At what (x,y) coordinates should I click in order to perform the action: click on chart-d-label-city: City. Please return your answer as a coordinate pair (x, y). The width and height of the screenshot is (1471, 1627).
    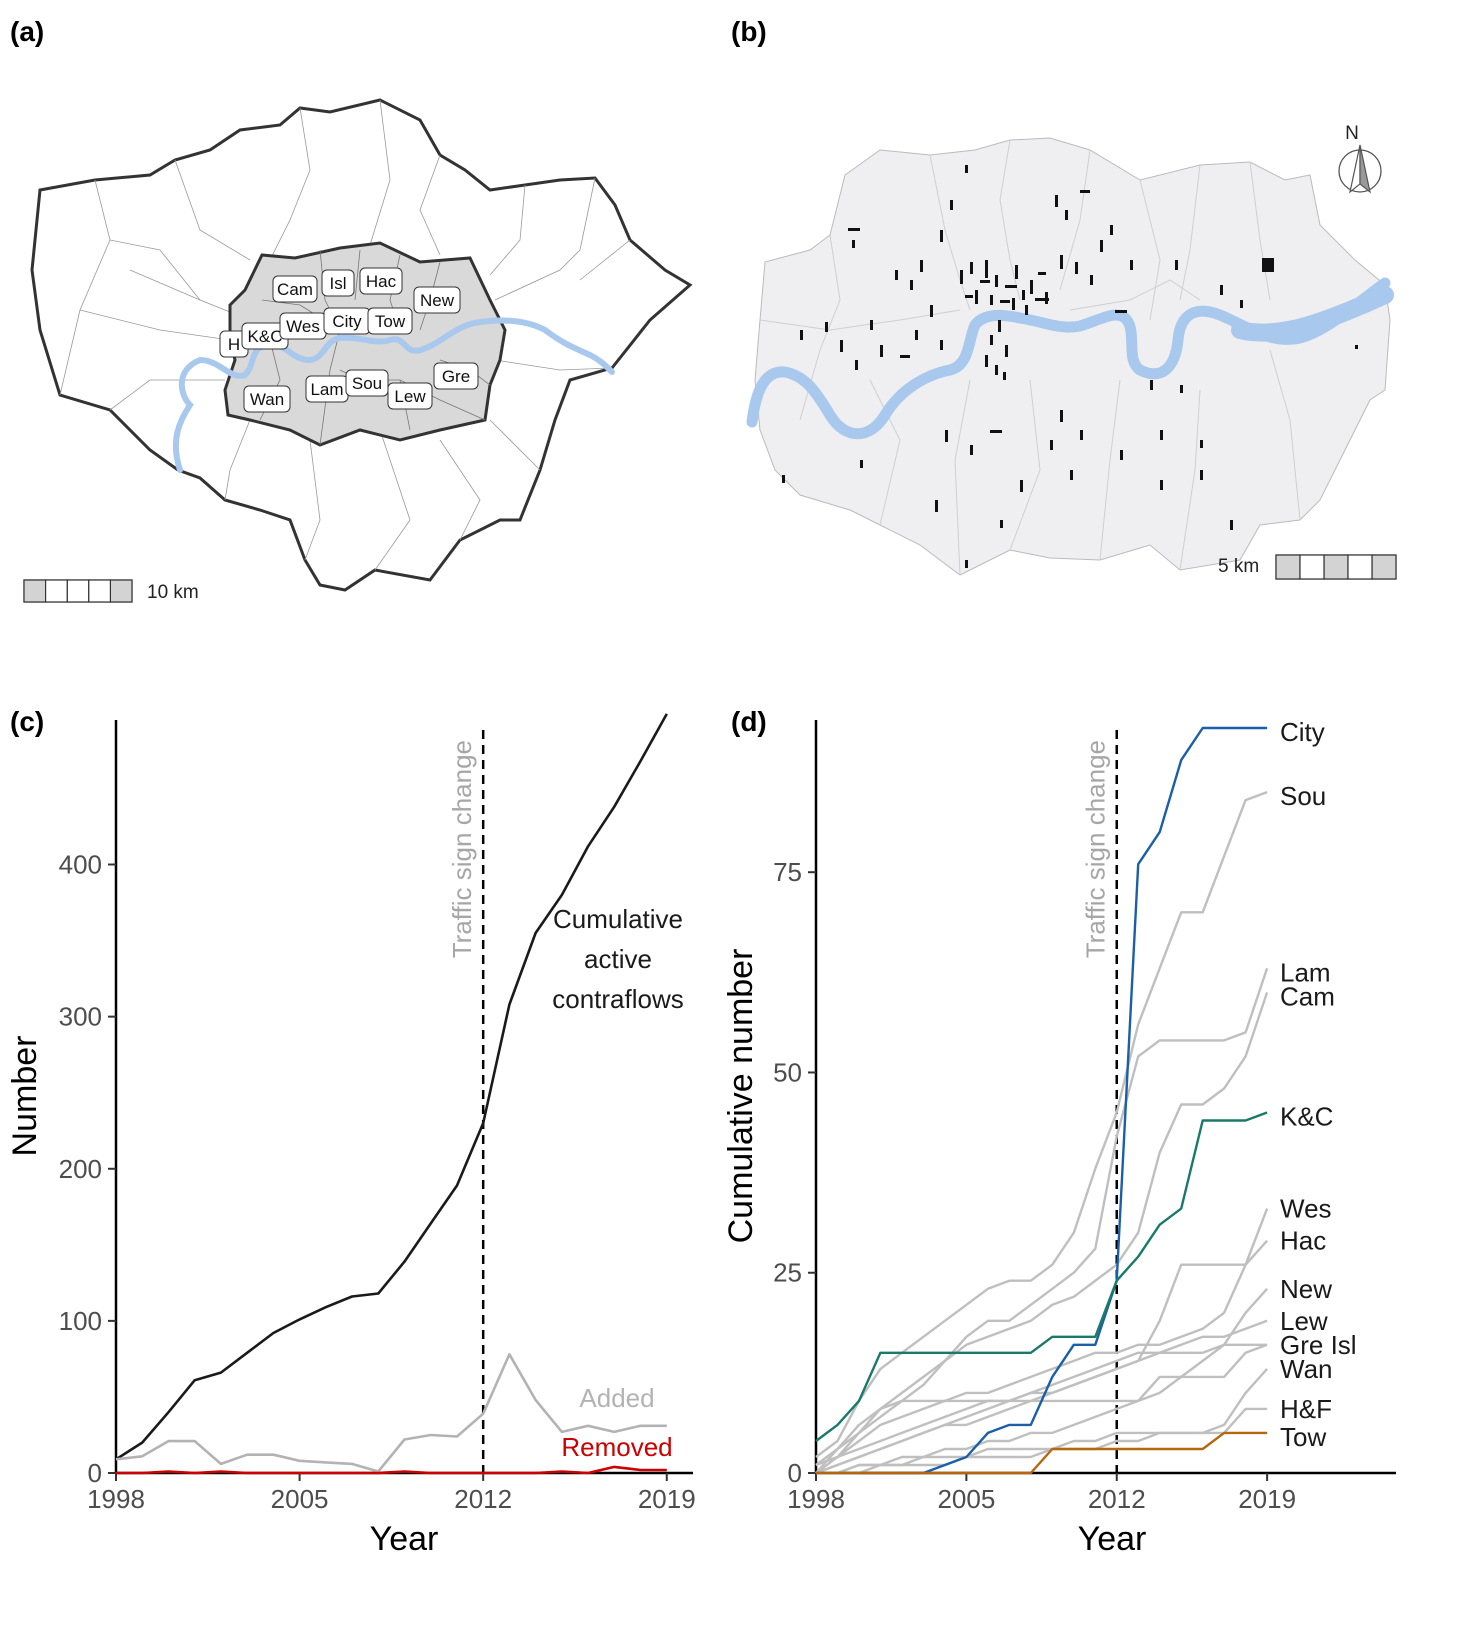
    Looking at the image, I should click on (1302, 732).